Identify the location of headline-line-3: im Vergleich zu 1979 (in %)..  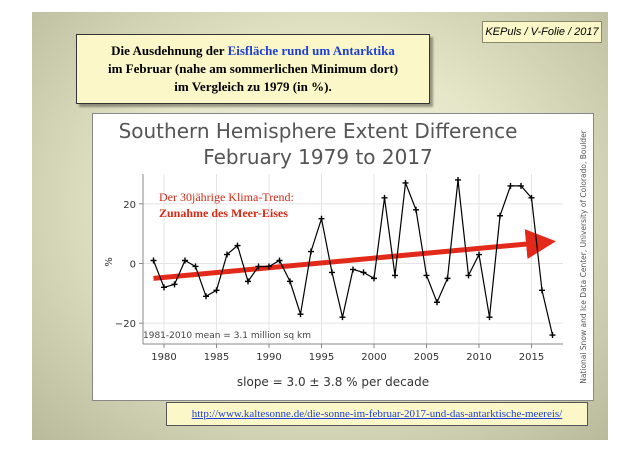
(253, 86).